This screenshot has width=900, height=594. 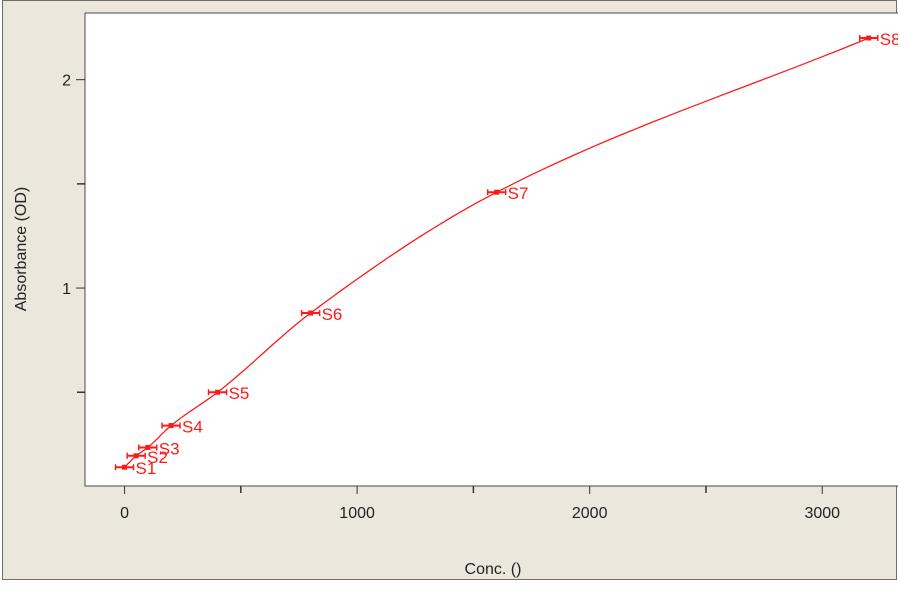 I want to click on data-point-label: S7, so click(x=518, y=193).